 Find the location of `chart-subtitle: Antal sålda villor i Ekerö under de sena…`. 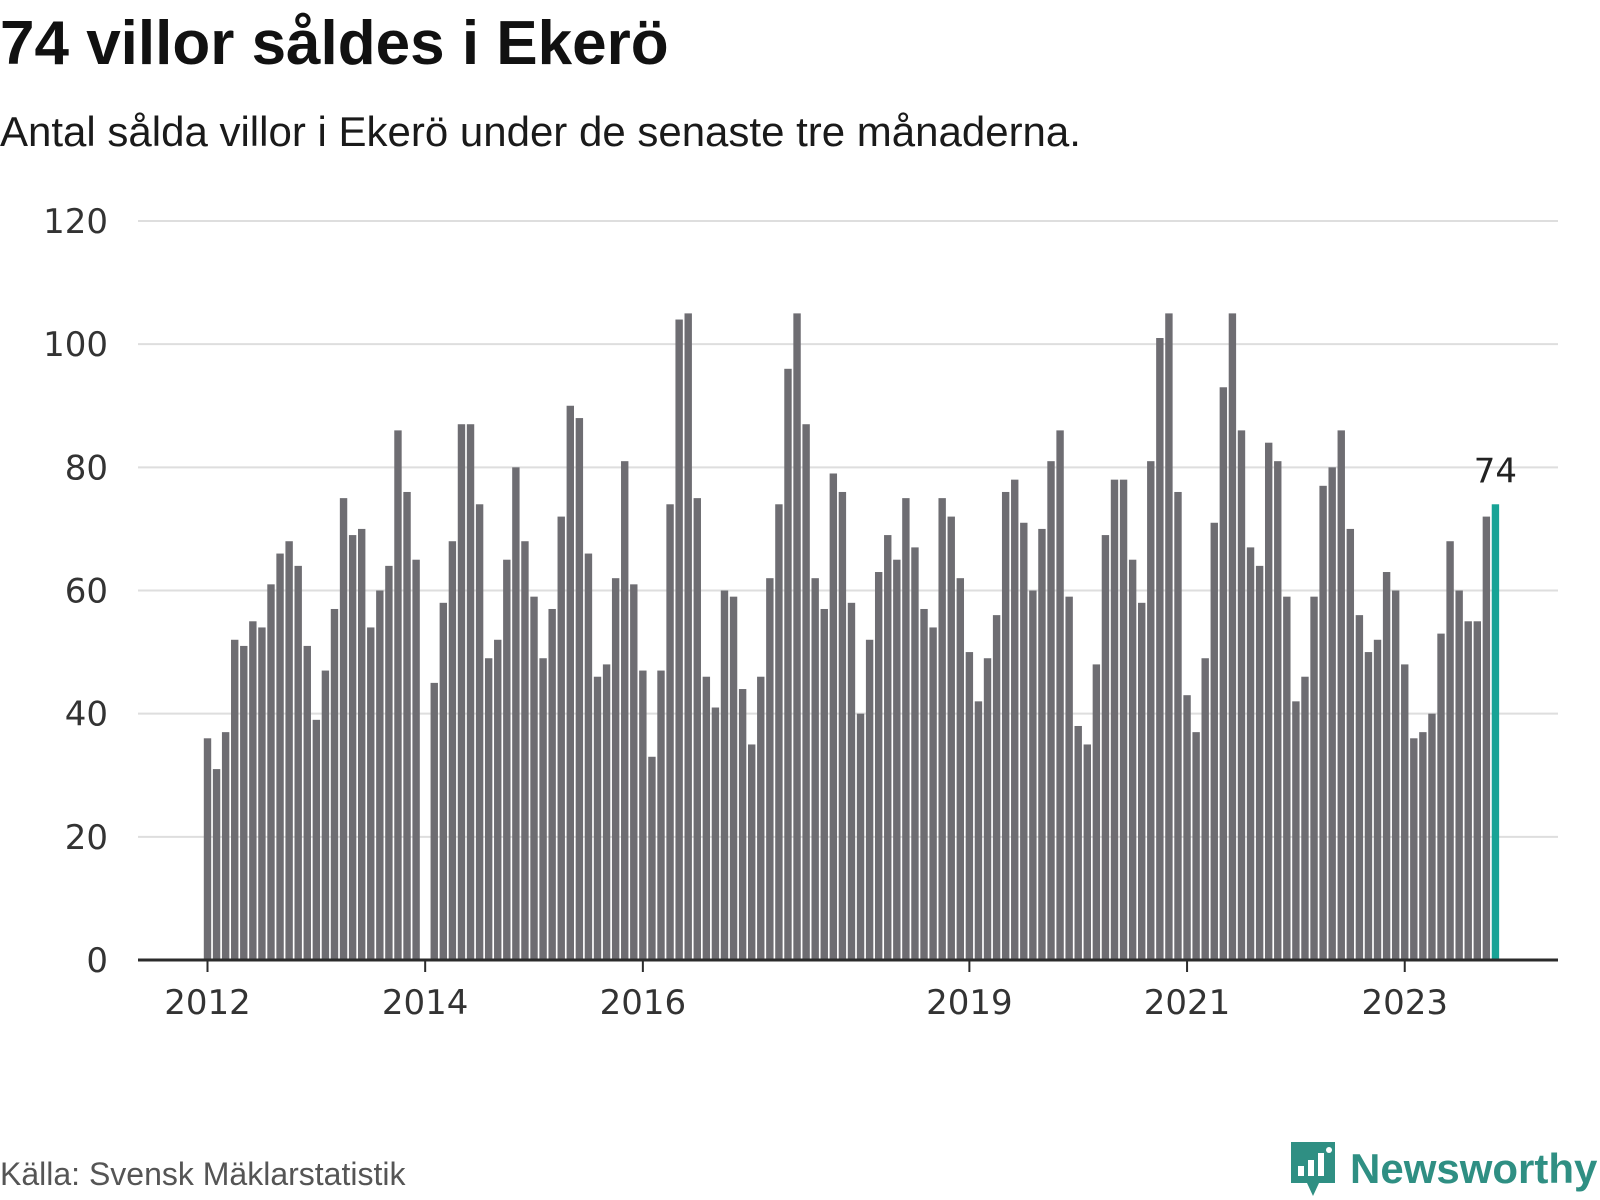

chart-subtitle: Antal sålda villor i Ekerö under de sena… is located at coordinates (540, 131).